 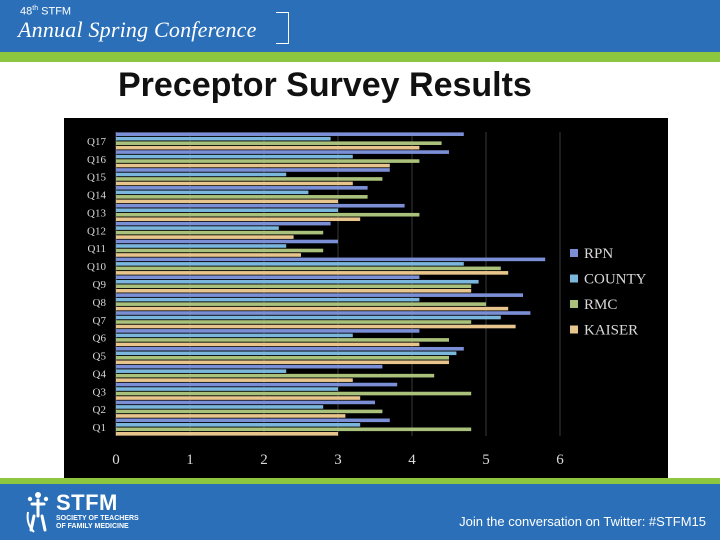 What do you see at coordinates (615, 280) in the screenshot?
I see `legend-label: COUNTY` at bounding box center [615, 280].